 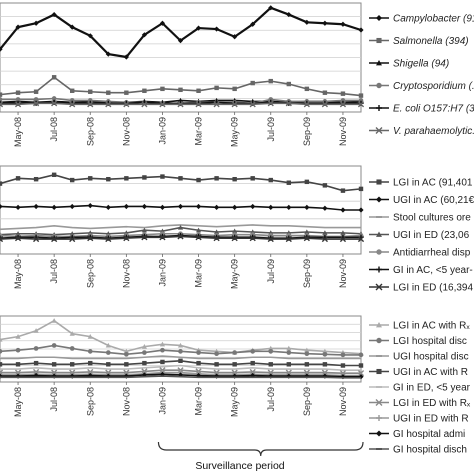 What do you see at coordinates (432, 253) in the screenshot?
I see `legend-label: Antidiarrheal disp` at bounding box center [432, 253].